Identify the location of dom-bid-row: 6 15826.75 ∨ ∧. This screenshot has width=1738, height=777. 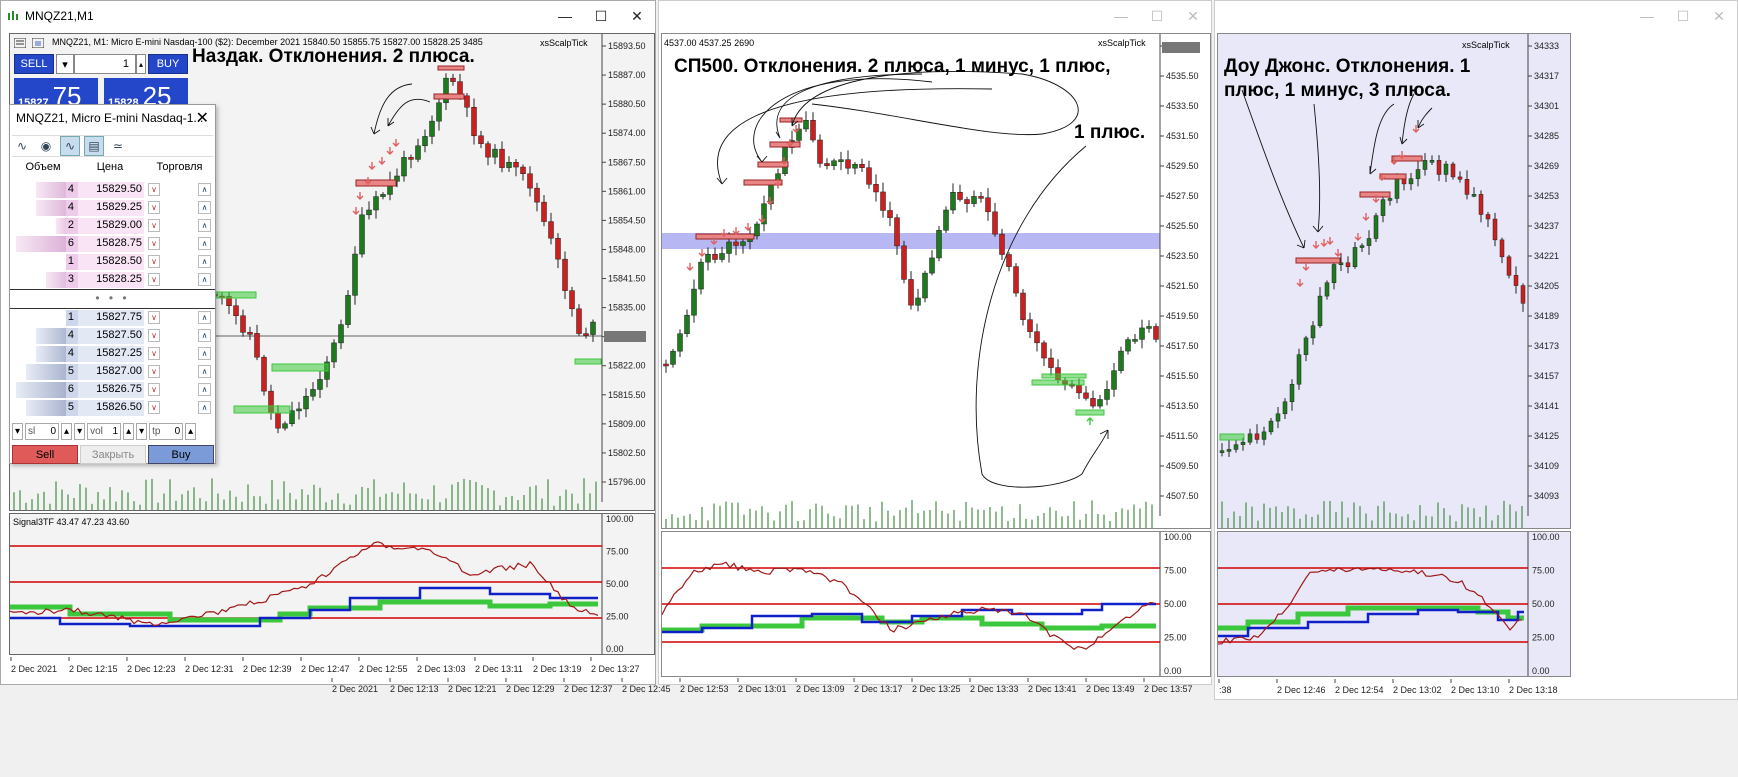
(112, 390).